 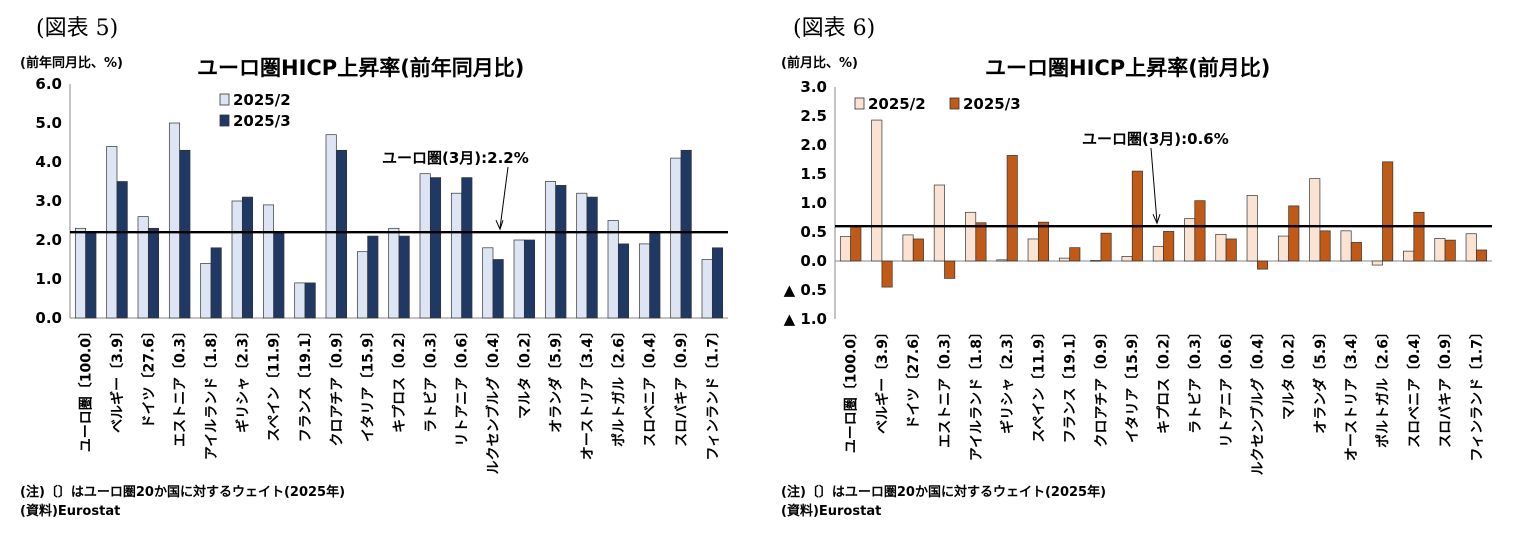 I want to click on y-tick-label: 5.0, so click(x=48, y=123).